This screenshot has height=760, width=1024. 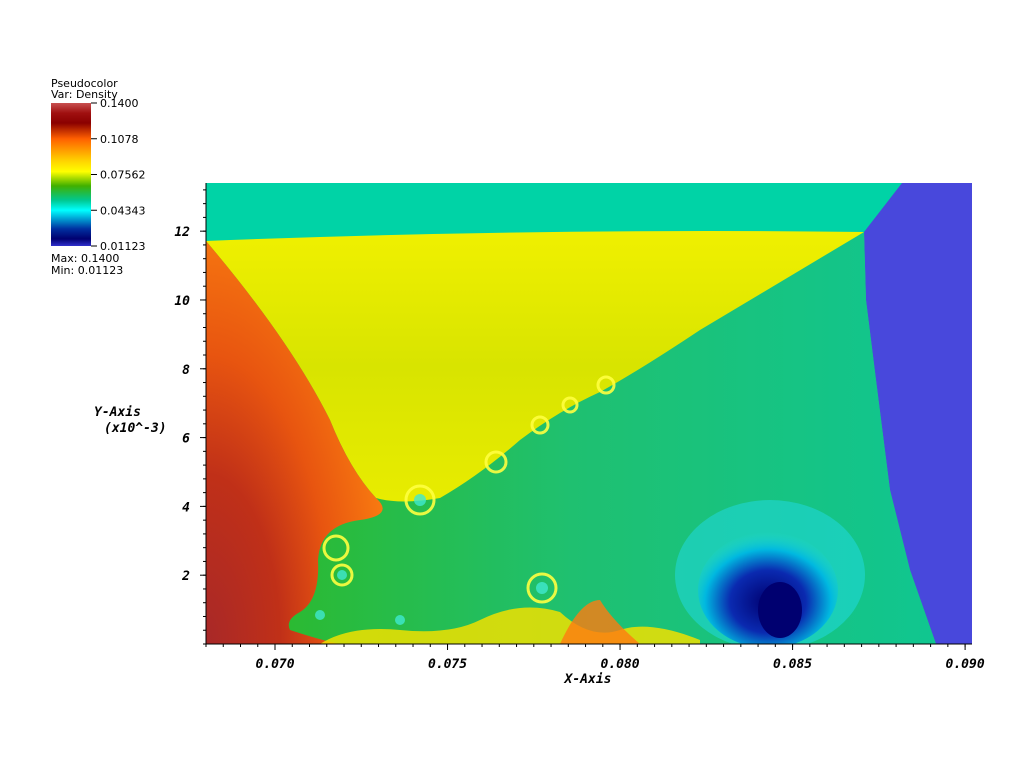 What do you see at coordinates (84, 94) in the screenshot?
I see `legend-title-line2: Var: Density` at bounding box center [84, 94].